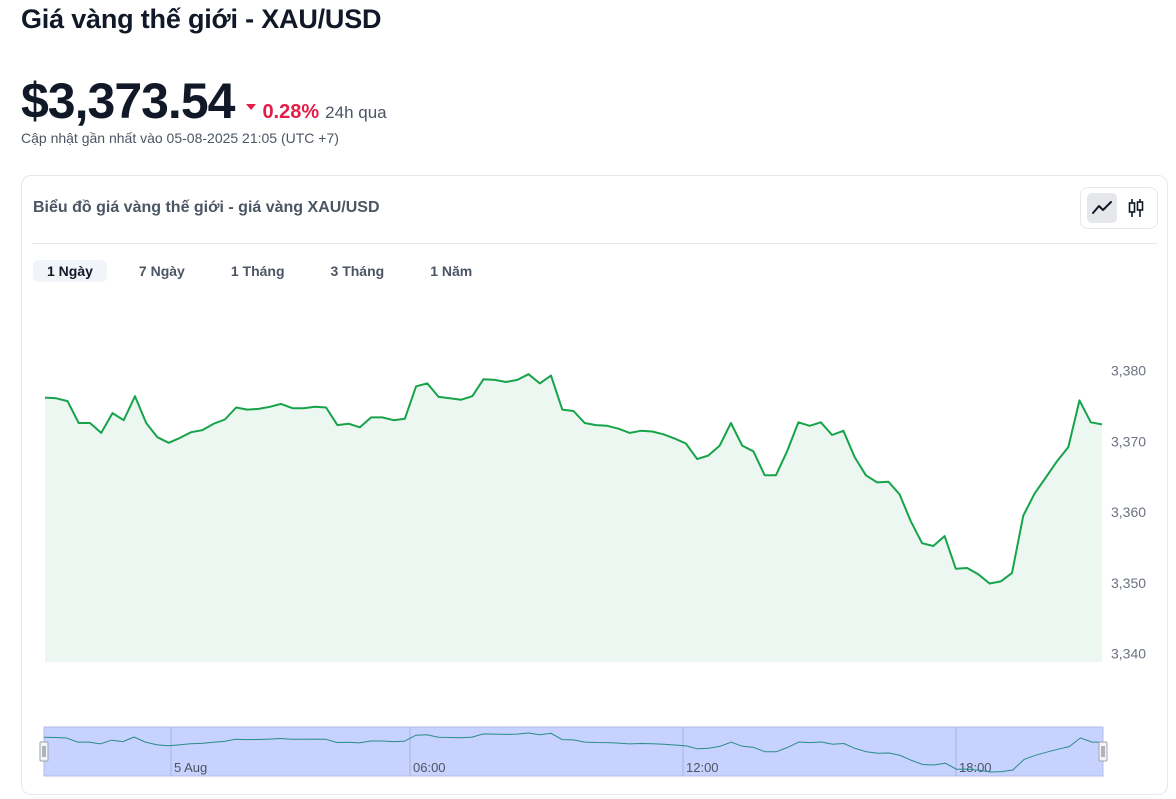 The height and width of the screenshot is (799, 1176). I want to click on current-price: $3,373.54, so click(128, 101).